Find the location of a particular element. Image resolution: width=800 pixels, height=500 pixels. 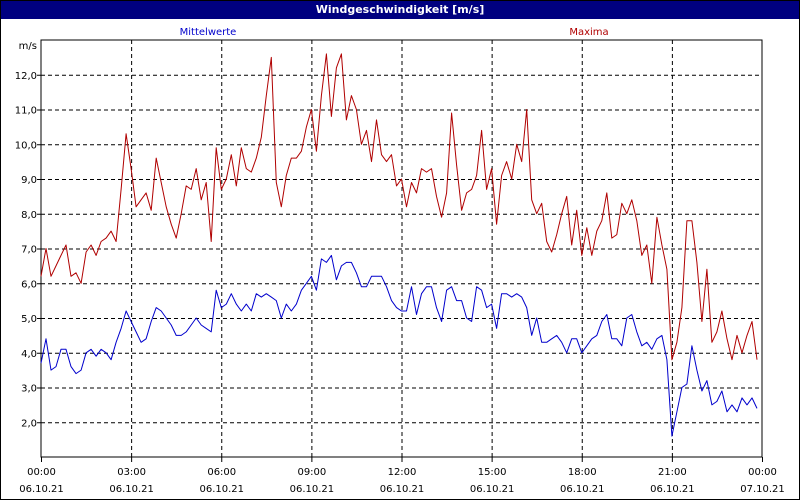

y-tick-label: 2,0 is located at coordinates (29, 423).